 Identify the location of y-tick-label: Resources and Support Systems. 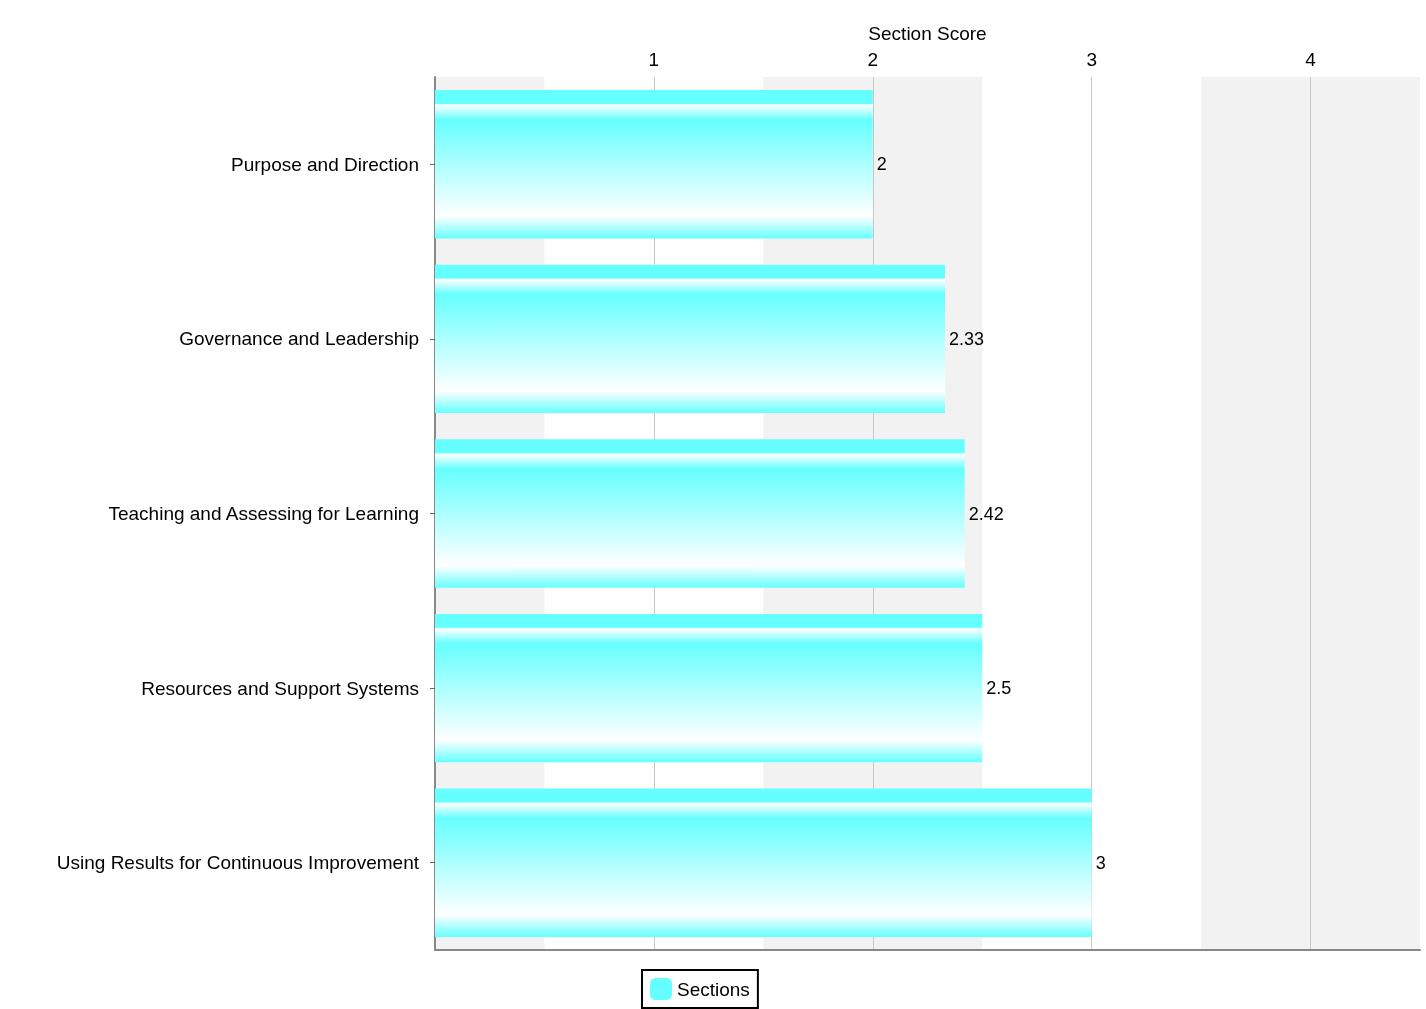
(280, 688).